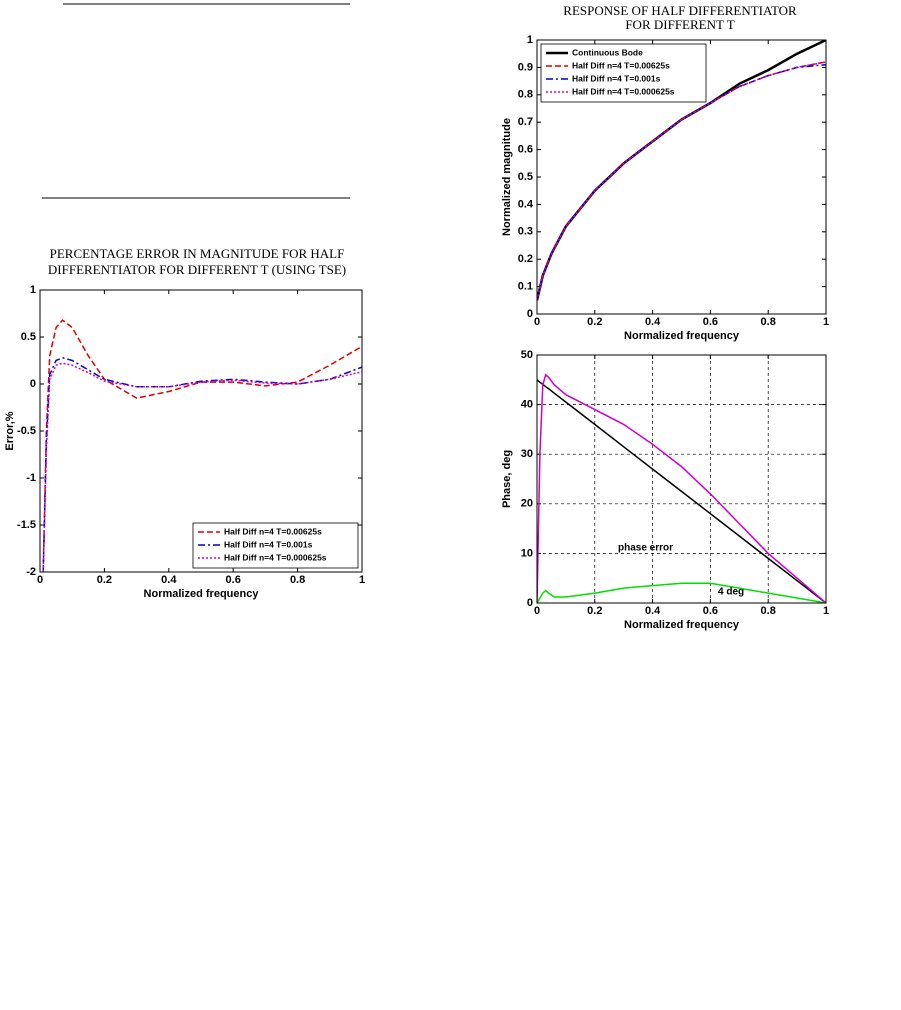  I want to click on y-tick-label: 0.9, so click(525, 67).